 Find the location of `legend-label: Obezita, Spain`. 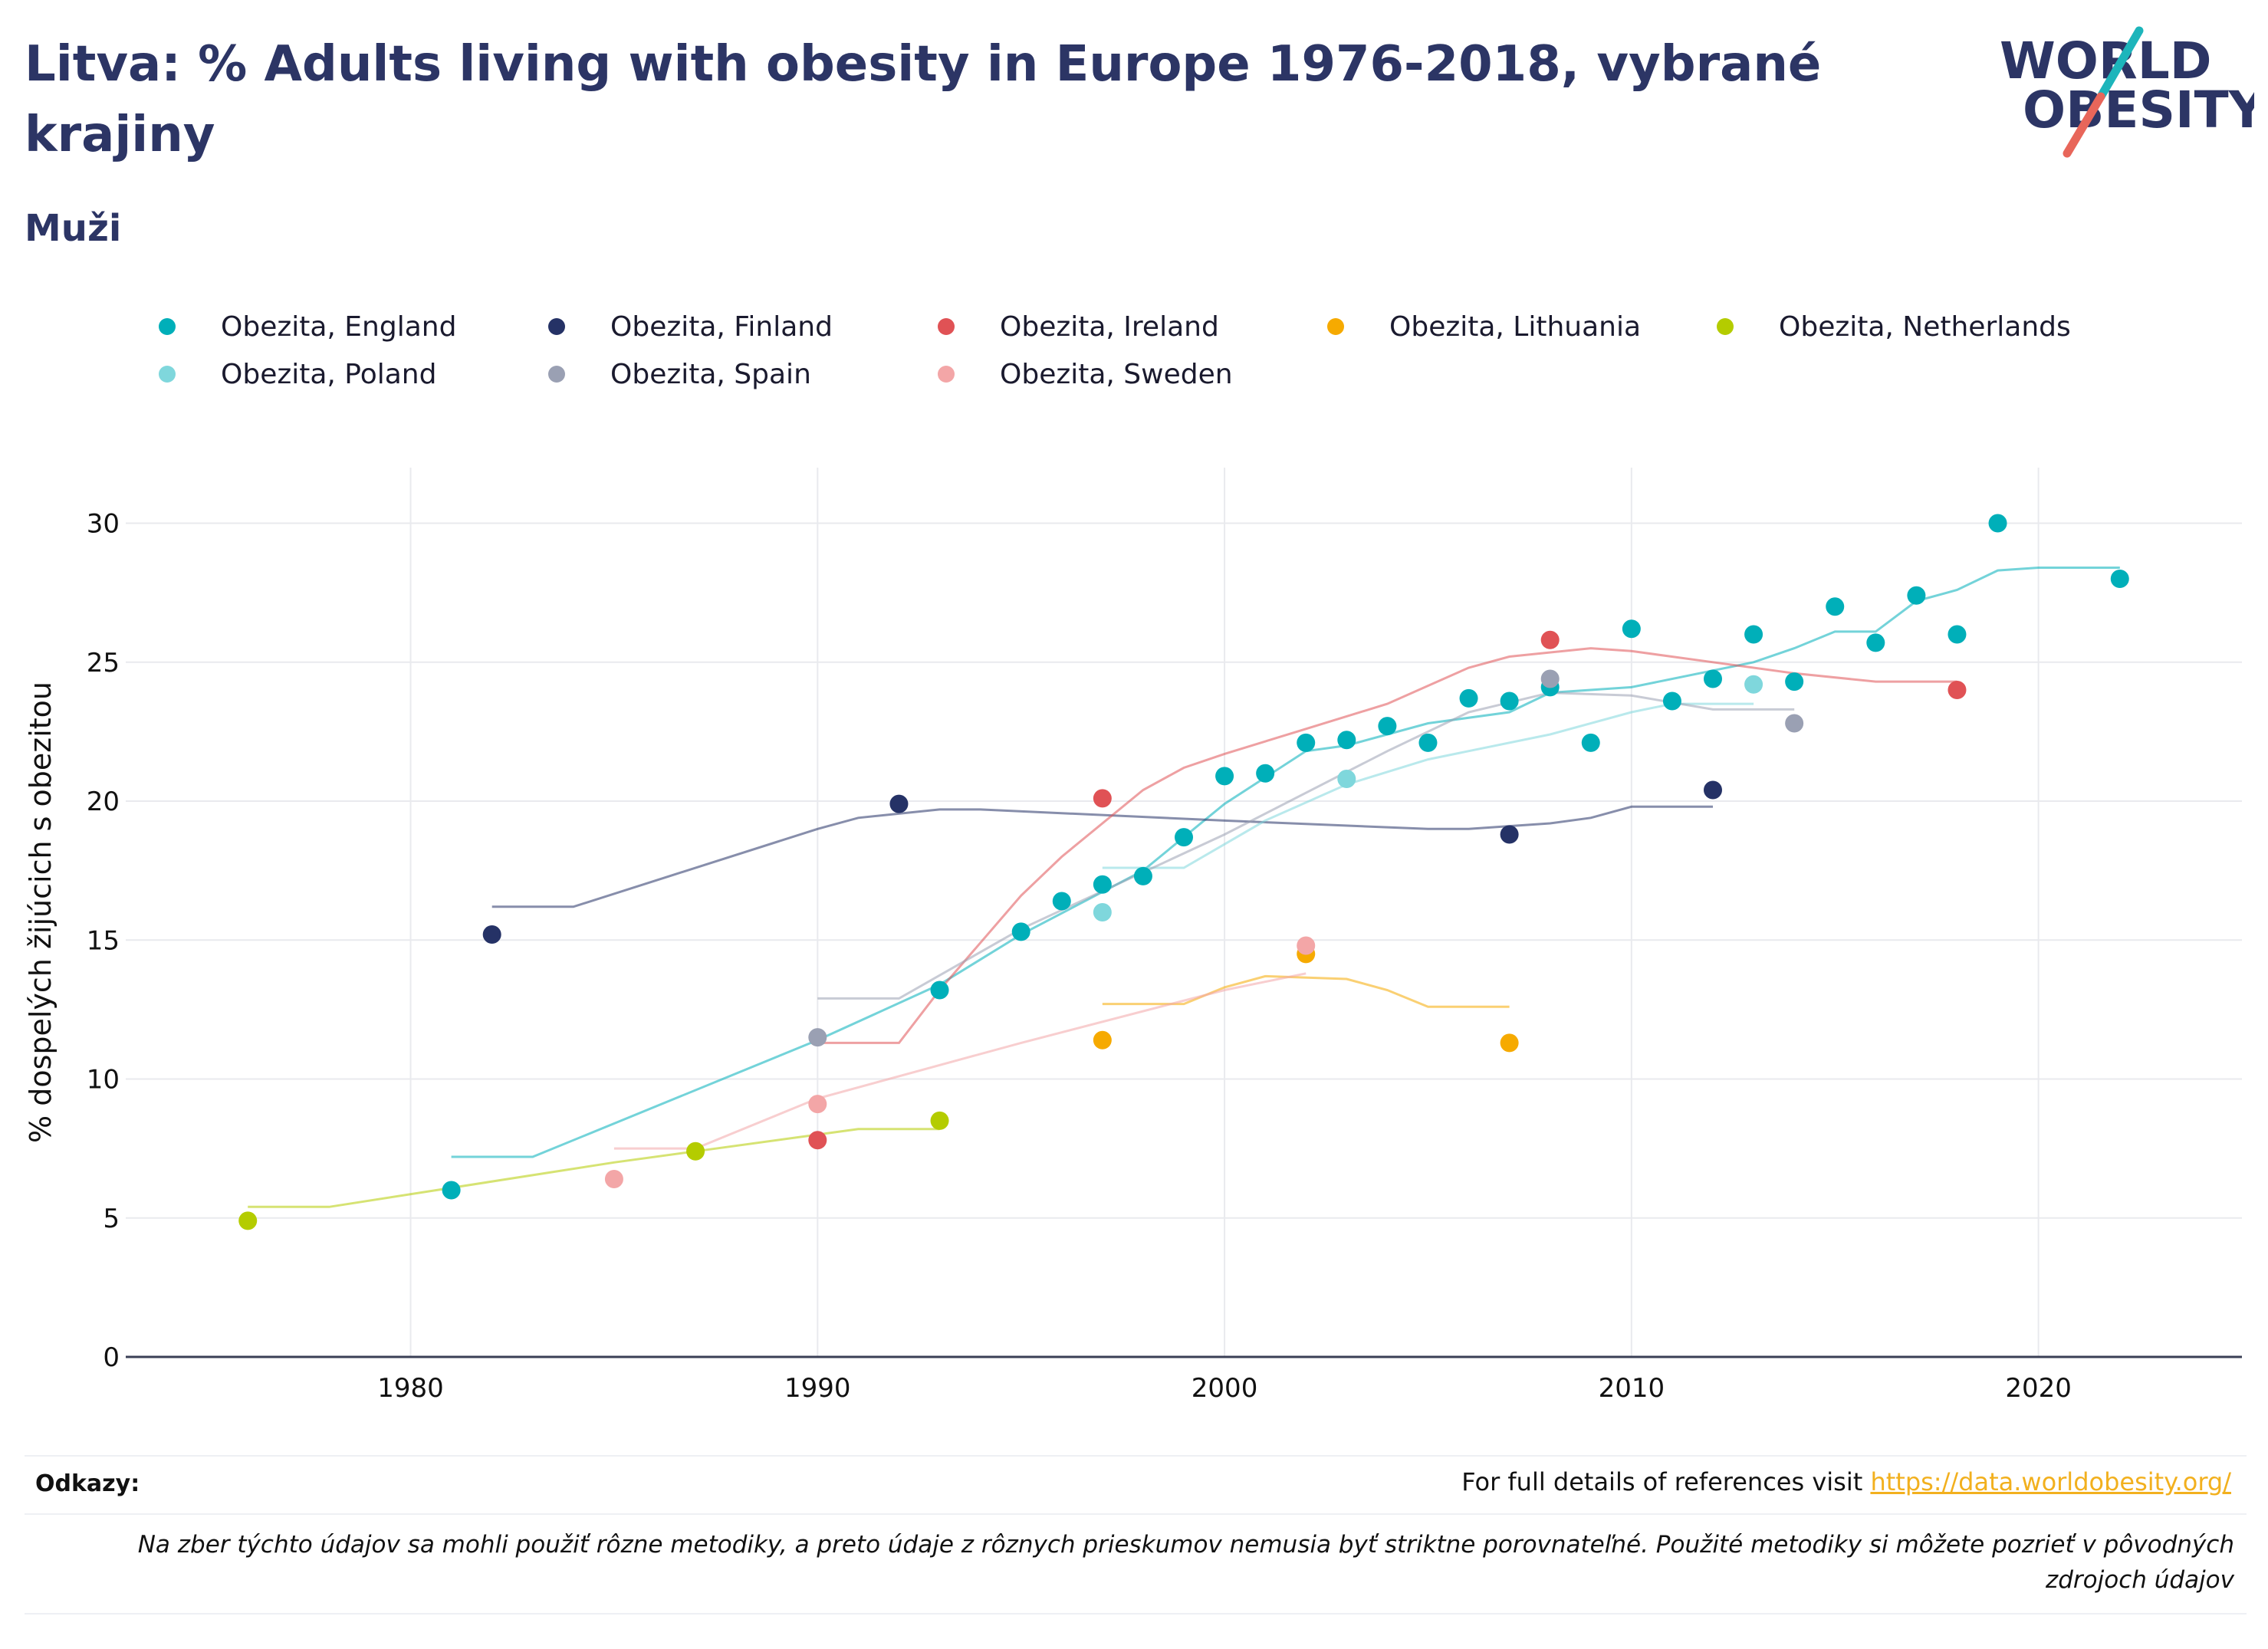

legend-label: Obezita, Spain is located at coordinates (710, 374).